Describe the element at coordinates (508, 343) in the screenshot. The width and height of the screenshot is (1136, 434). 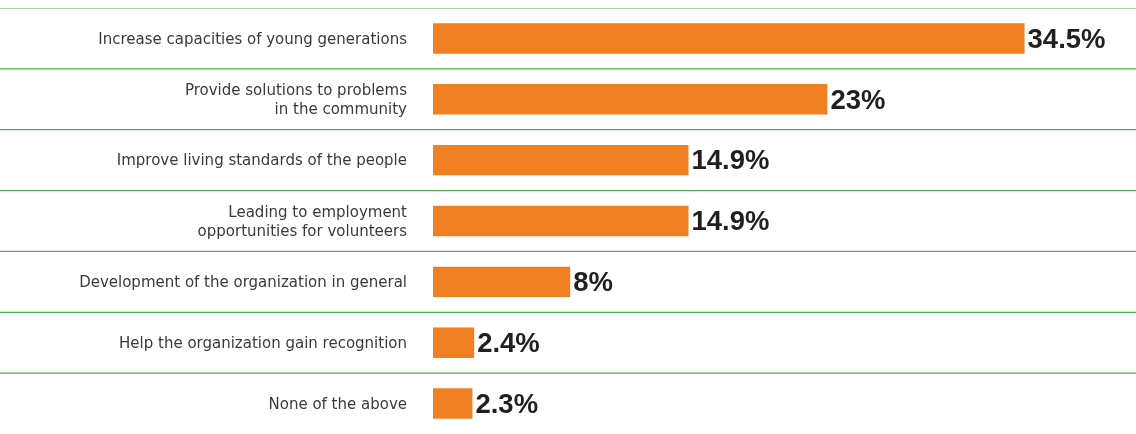
I see `data-label: 2.4%` at that location.